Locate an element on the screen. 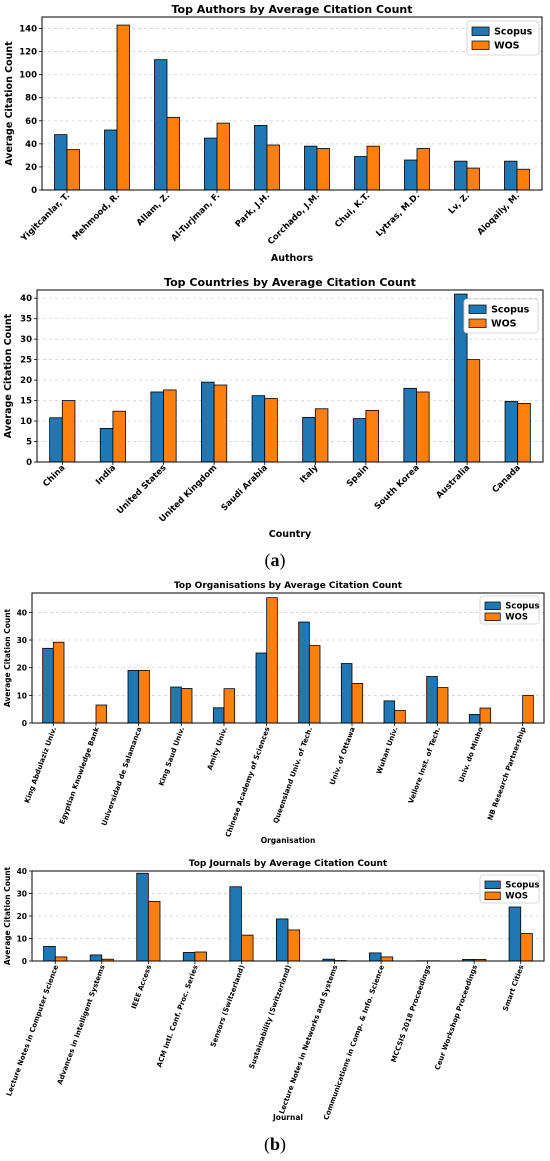 This screenshot has height=1161, width=550. x-axis-label: Organisation is located at coordinates (288, 840).